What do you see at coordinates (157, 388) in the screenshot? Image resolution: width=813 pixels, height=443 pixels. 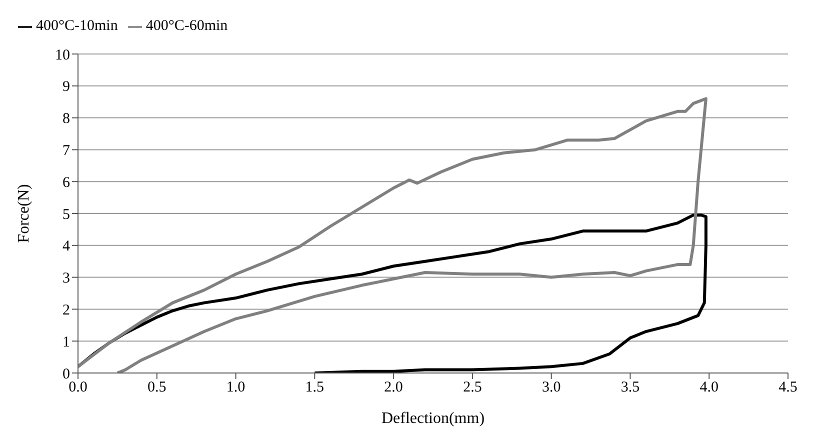 I see `x-tick-label: 0.5` at bounding box center [157, 388].